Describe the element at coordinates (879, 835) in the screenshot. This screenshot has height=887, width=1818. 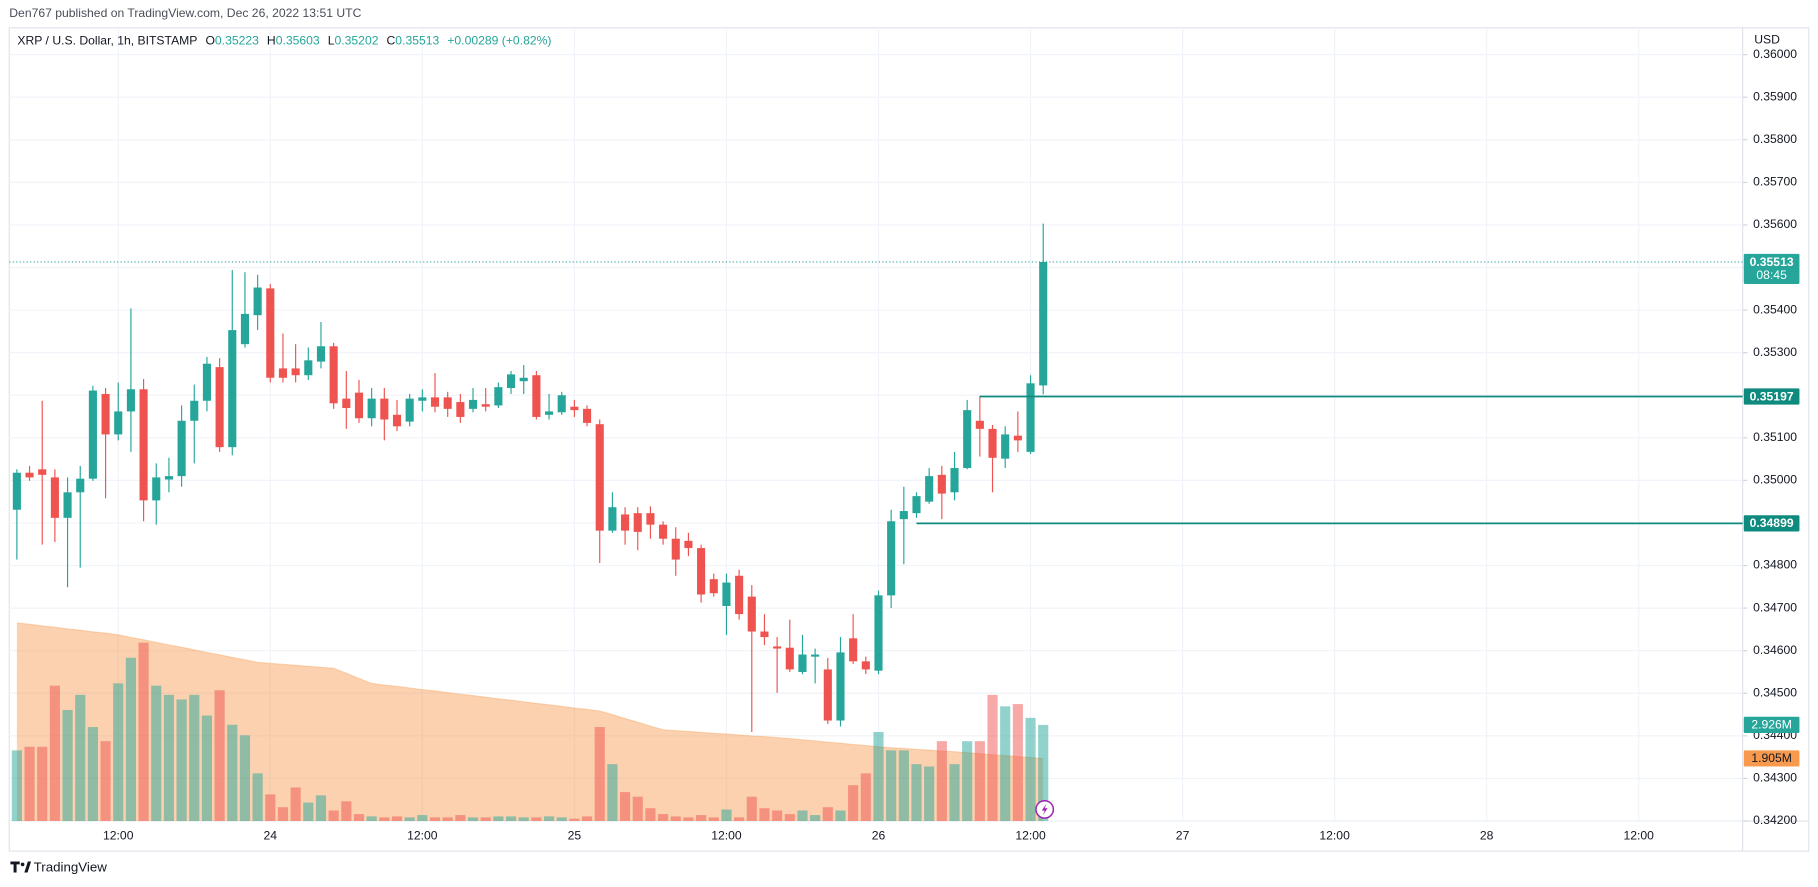
I see `x-tick-label: 26` at that location.